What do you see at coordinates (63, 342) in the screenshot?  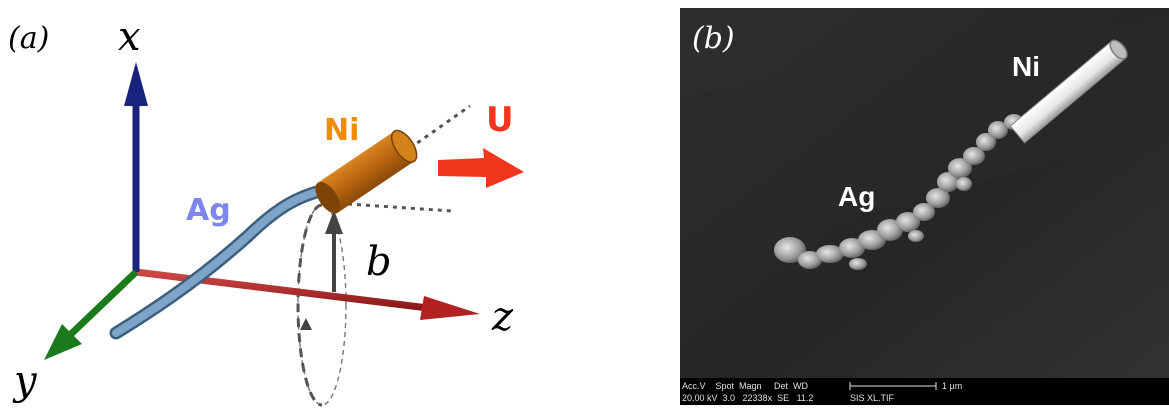 I see `y-axis-arrowhead` at bounding box center [63, 342].